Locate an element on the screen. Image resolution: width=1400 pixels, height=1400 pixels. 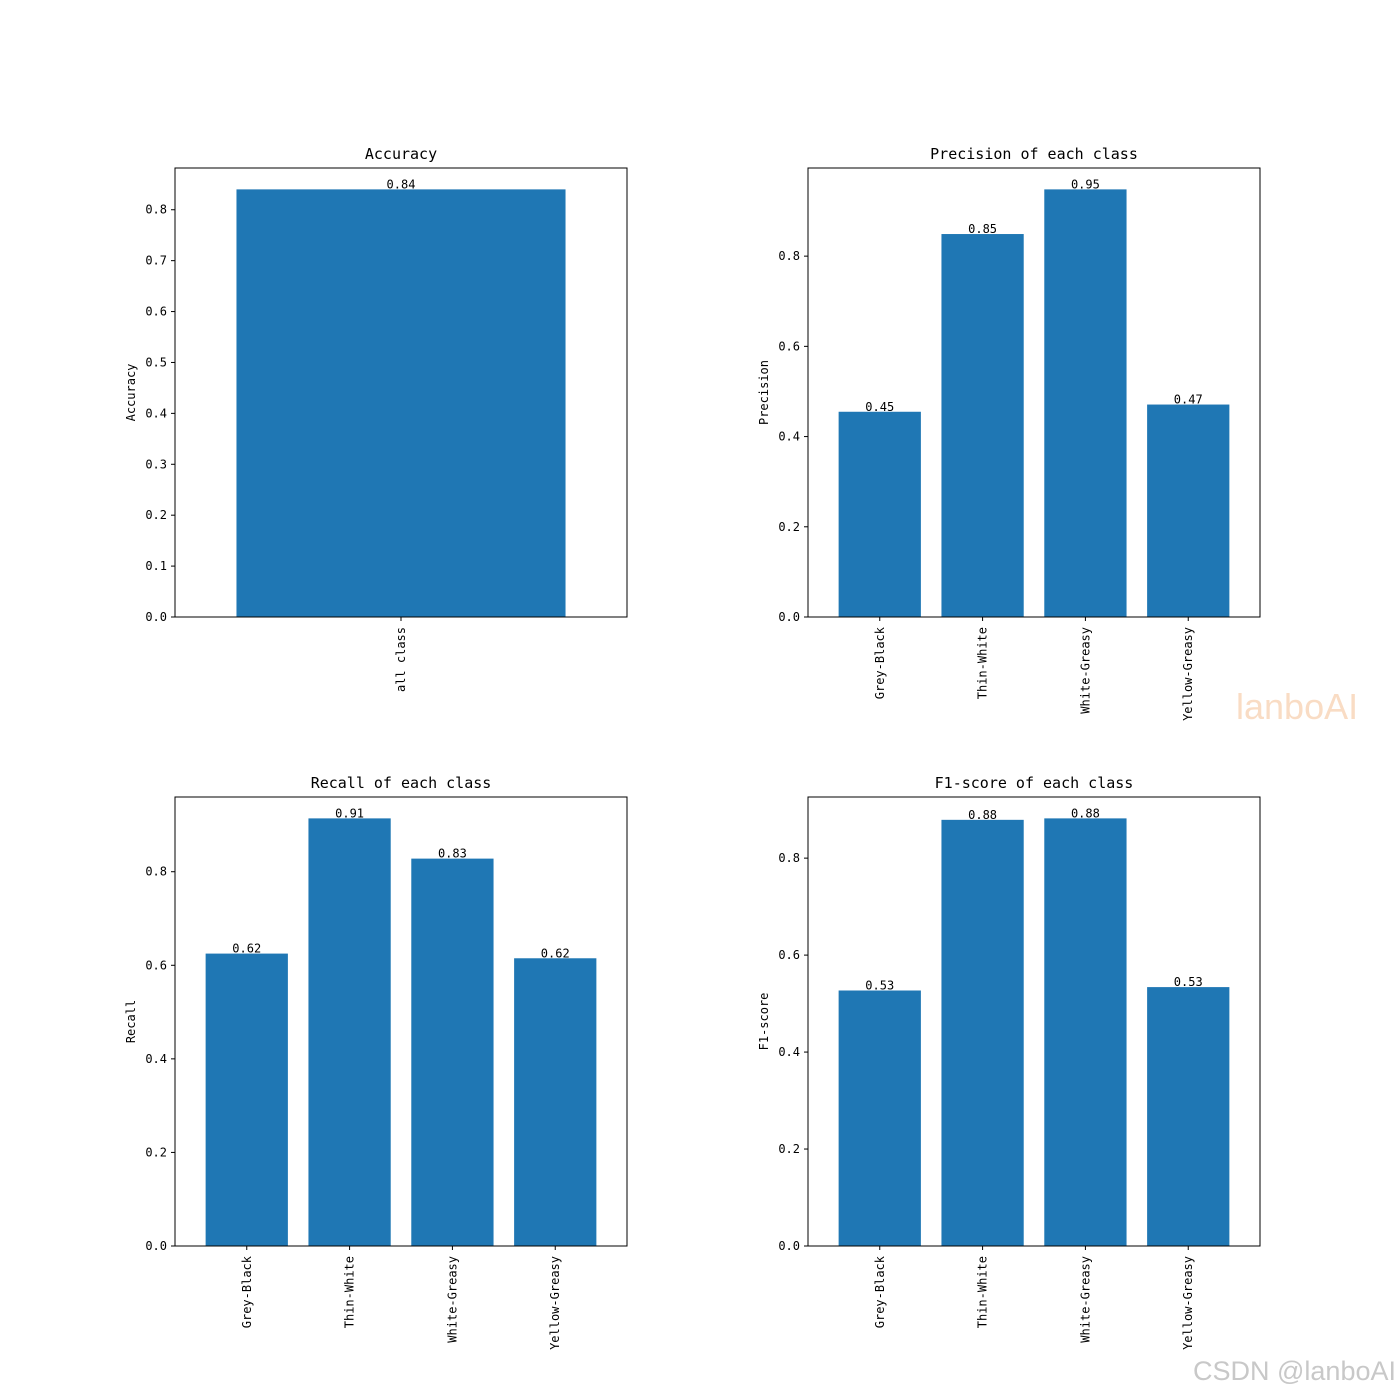
watermark-mid: lanboAI is located at coordinates (1297, 706).